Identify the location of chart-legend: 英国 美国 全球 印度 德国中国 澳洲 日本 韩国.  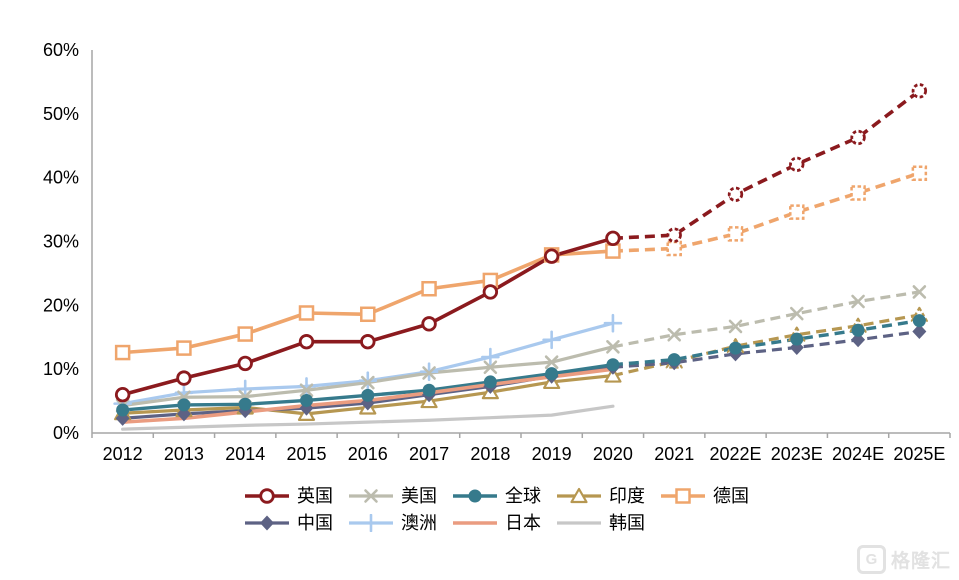
(504, 509).